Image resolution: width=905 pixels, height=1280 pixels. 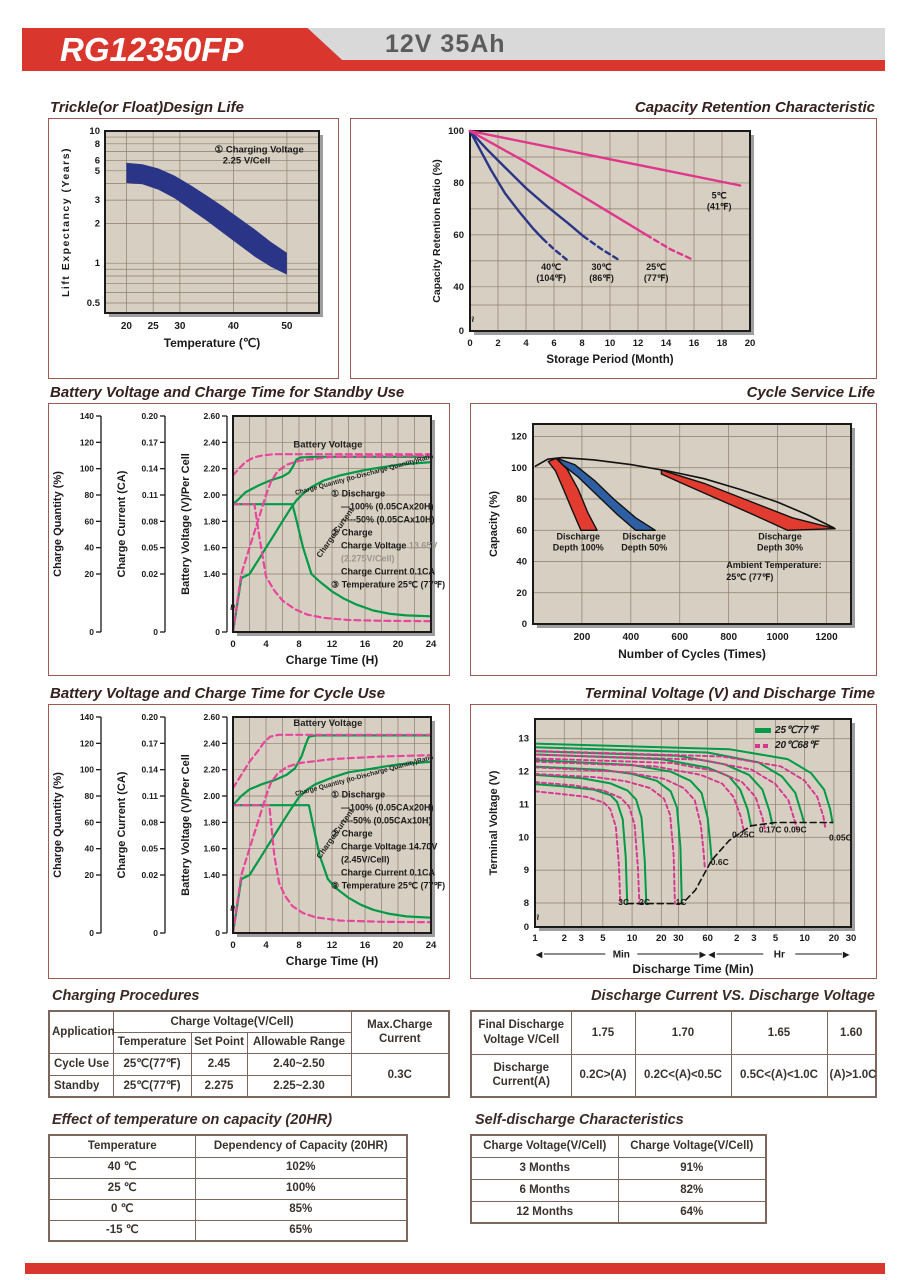 I want to click on temp-r0c1: 102%, so click(x=301, y=1167).